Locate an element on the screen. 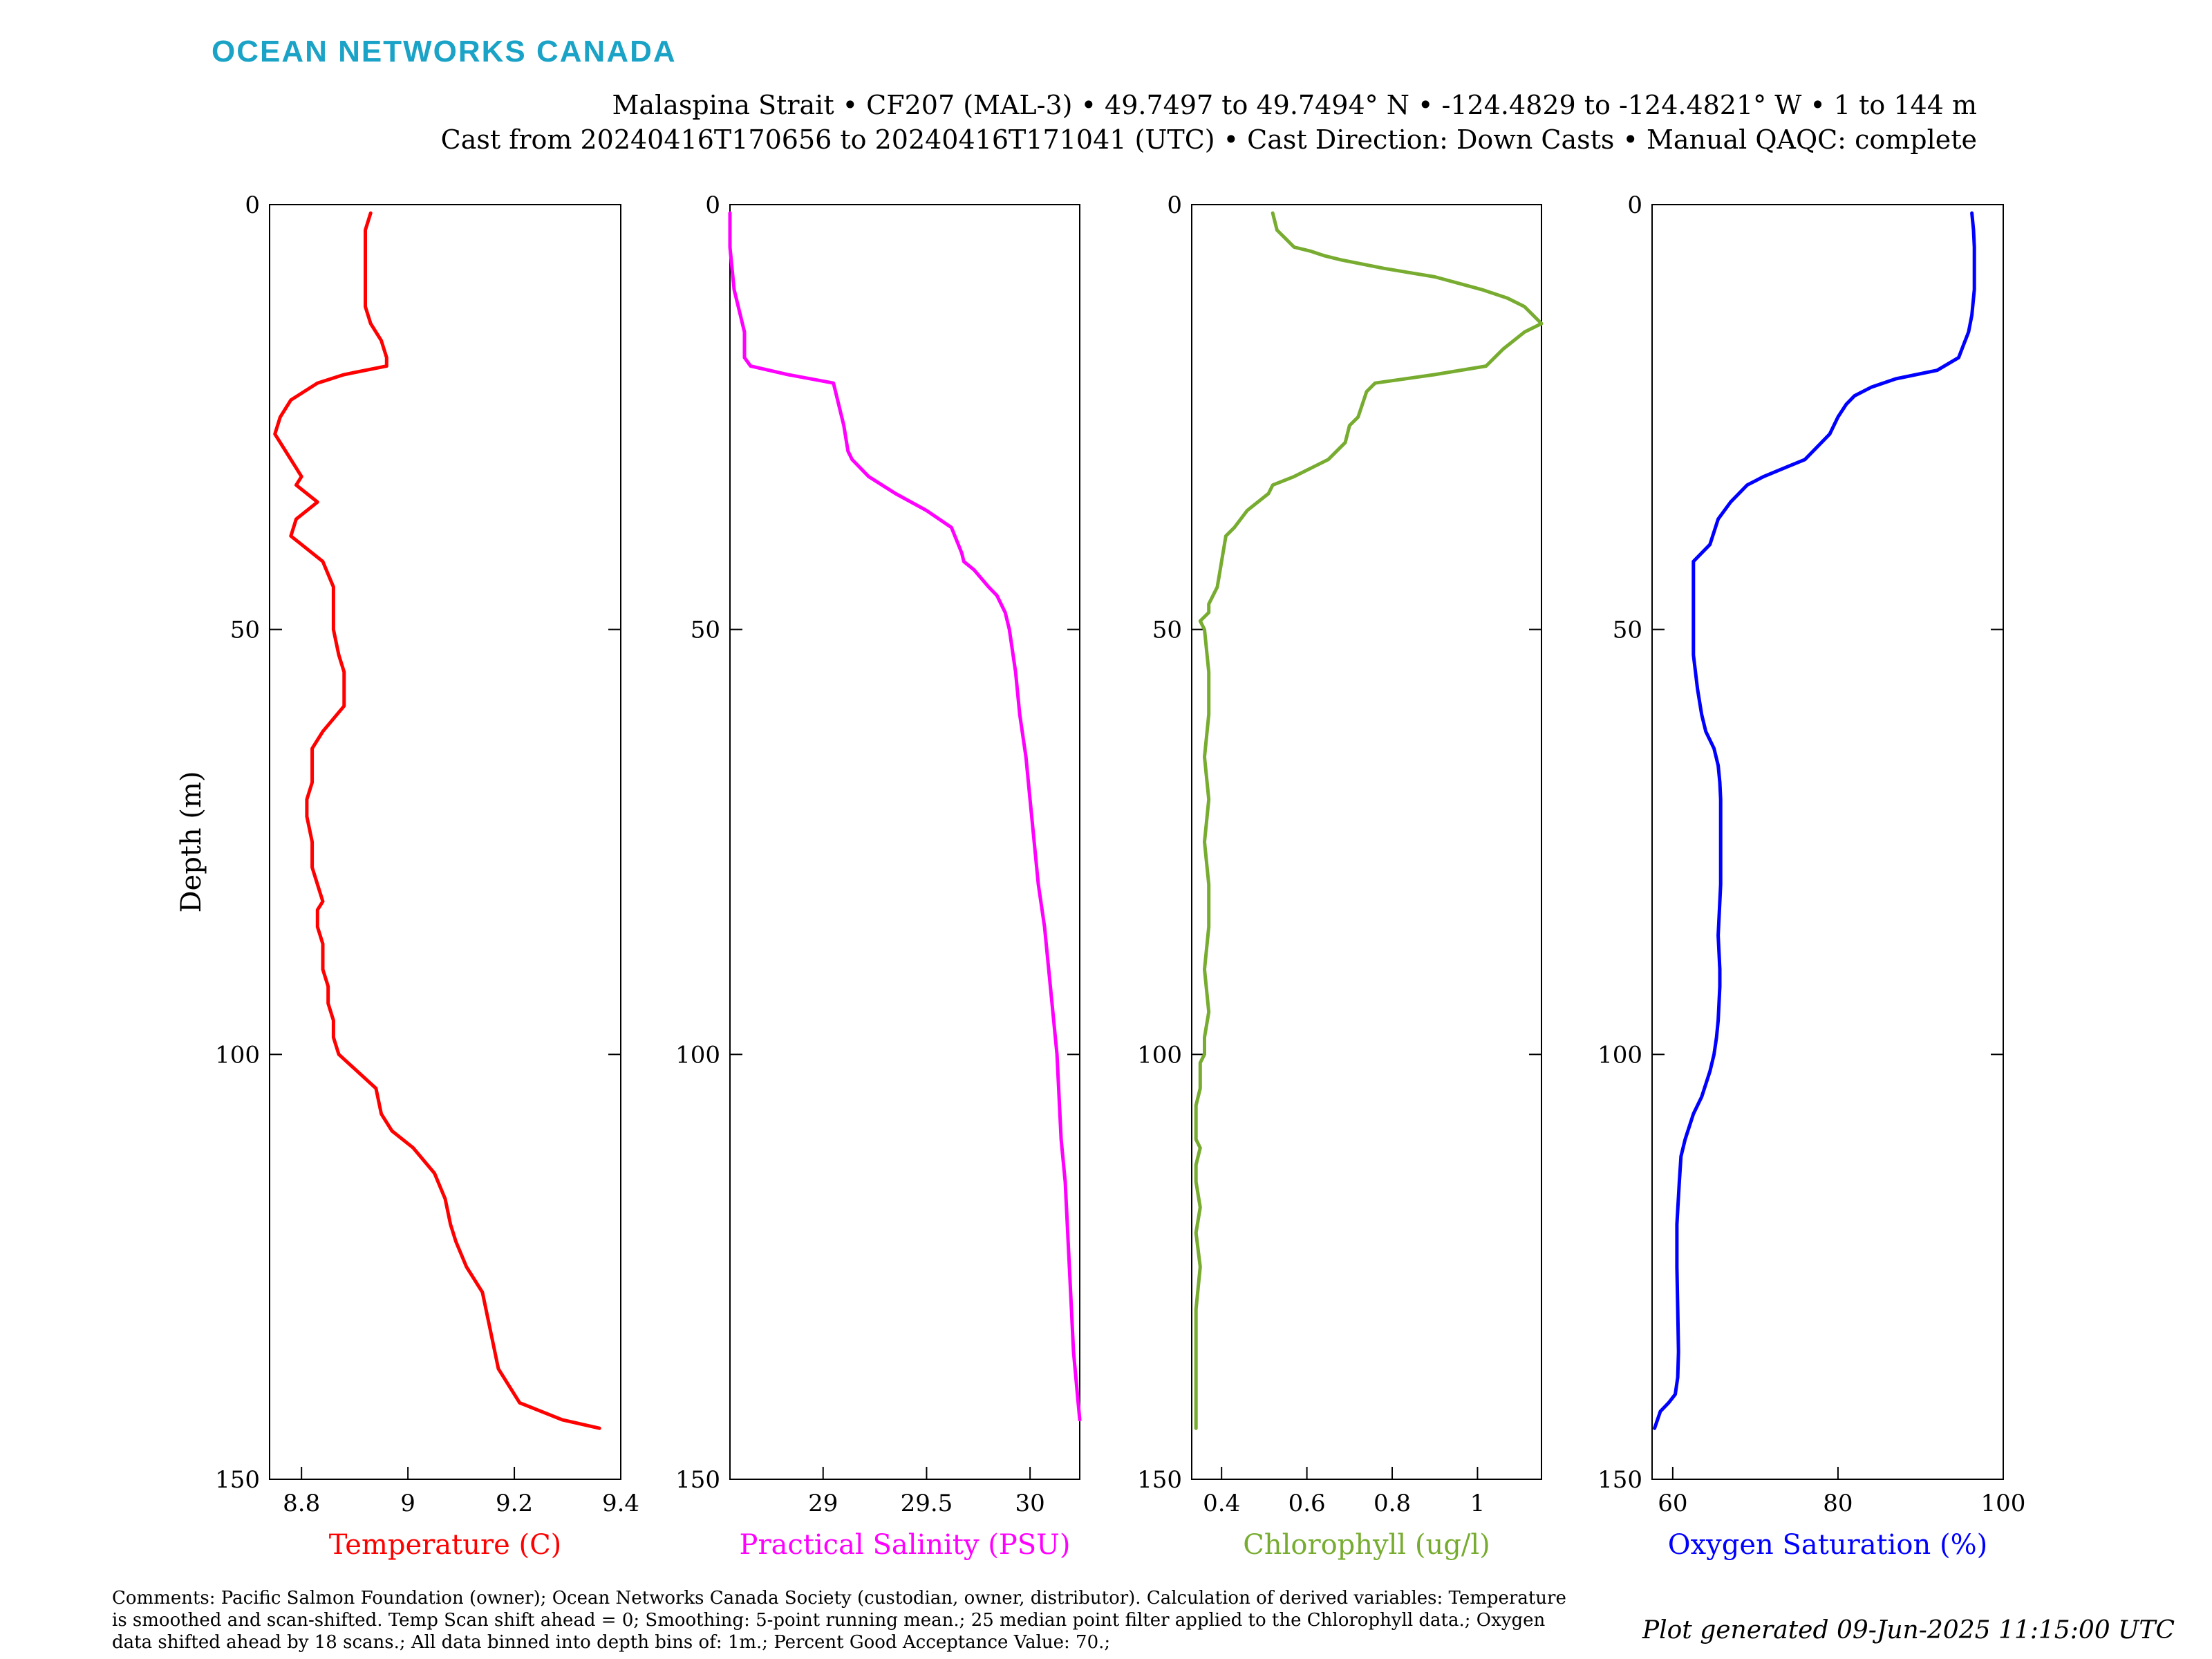 This screenshot has width=2212, height=1659. oxygen-ytick-label: 100 is located at coordinates (1619, 1055).